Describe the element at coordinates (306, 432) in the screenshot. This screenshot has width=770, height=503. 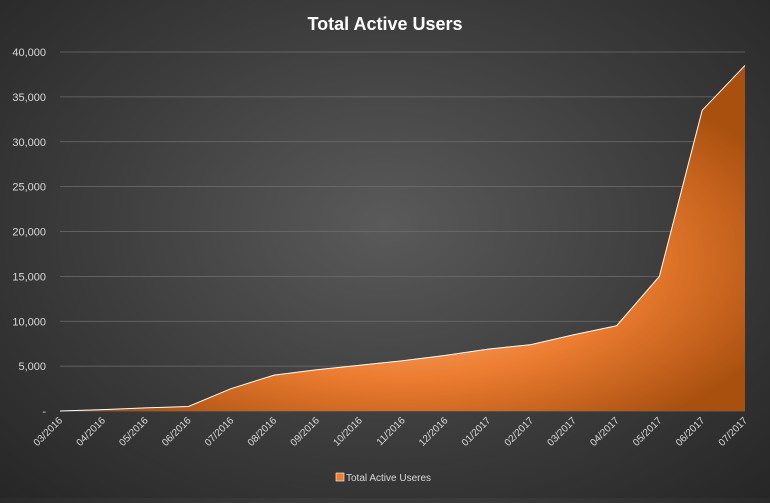
I see `x-tick-label: 09/2016` at that location.